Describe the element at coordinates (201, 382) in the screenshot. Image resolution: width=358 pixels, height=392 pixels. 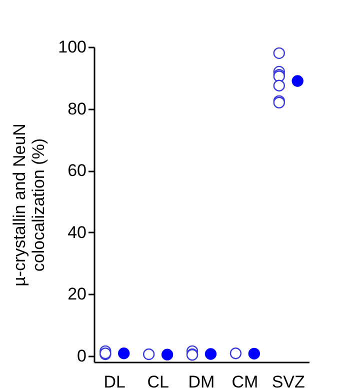
I see `x-tick-label: DM` at that location.